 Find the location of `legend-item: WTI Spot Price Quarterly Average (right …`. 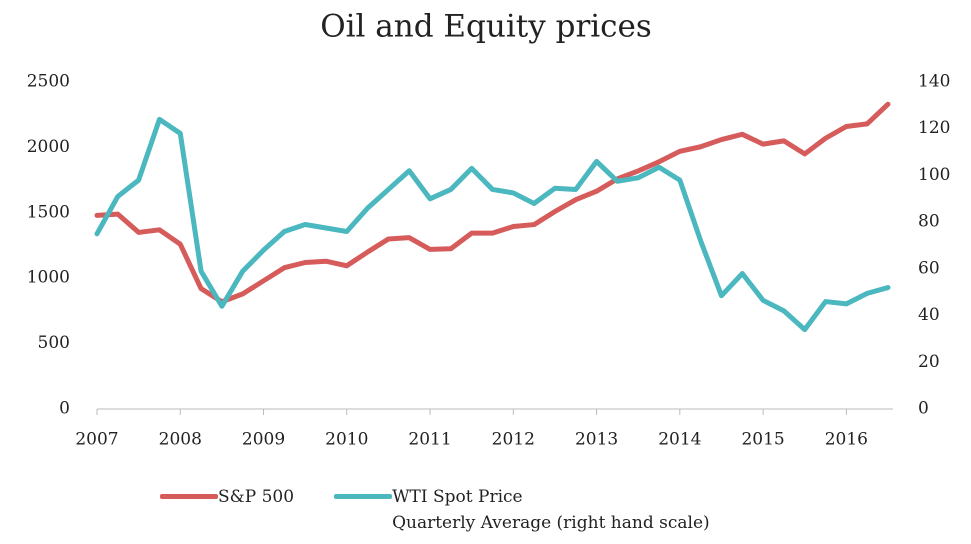

legend-item: WTI Spot Price Quarterly Average (right … is located at coordinates (522, 510).